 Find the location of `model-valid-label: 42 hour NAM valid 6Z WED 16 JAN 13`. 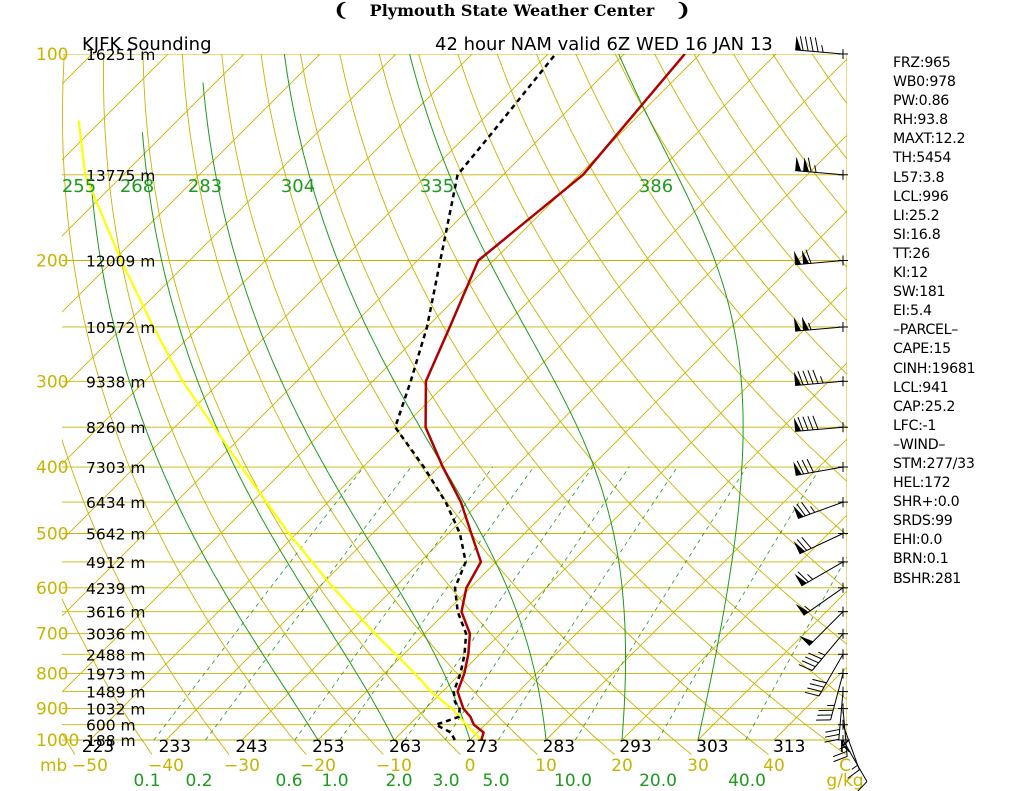

model-valid-label: 42 hour NAM valid 6Z WED 16 JAN 13 is located at coordinates (604, 44).